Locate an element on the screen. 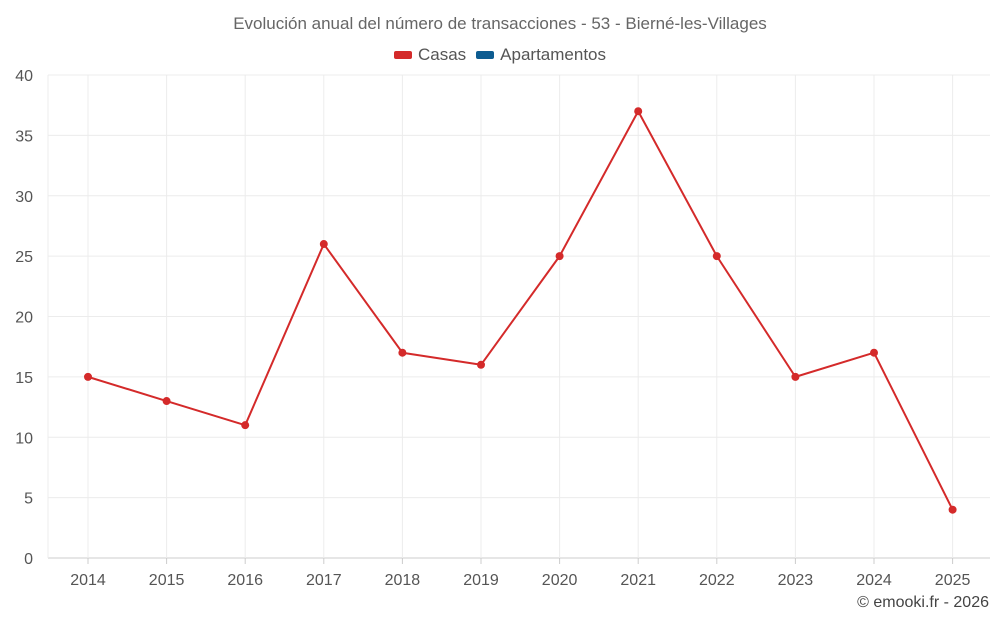 The image size is (1000, 625). y-tick-label: 40 is located at coordinates (24, 76).